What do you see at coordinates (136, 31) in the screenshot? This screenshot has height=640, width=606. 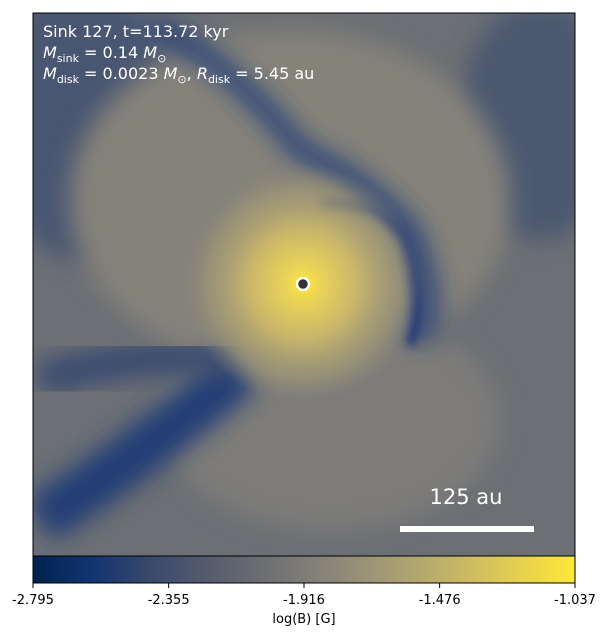 I see `annotation-part: Sink 127, t=113.72 kyr` at bounding box center [136, 31].